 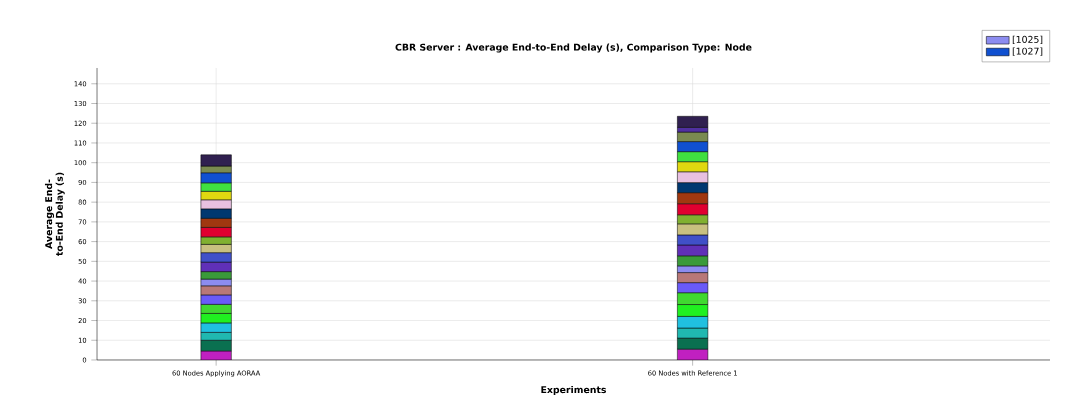 I want to click on x-axis-title: Experiments, so click(x=574, y=390).